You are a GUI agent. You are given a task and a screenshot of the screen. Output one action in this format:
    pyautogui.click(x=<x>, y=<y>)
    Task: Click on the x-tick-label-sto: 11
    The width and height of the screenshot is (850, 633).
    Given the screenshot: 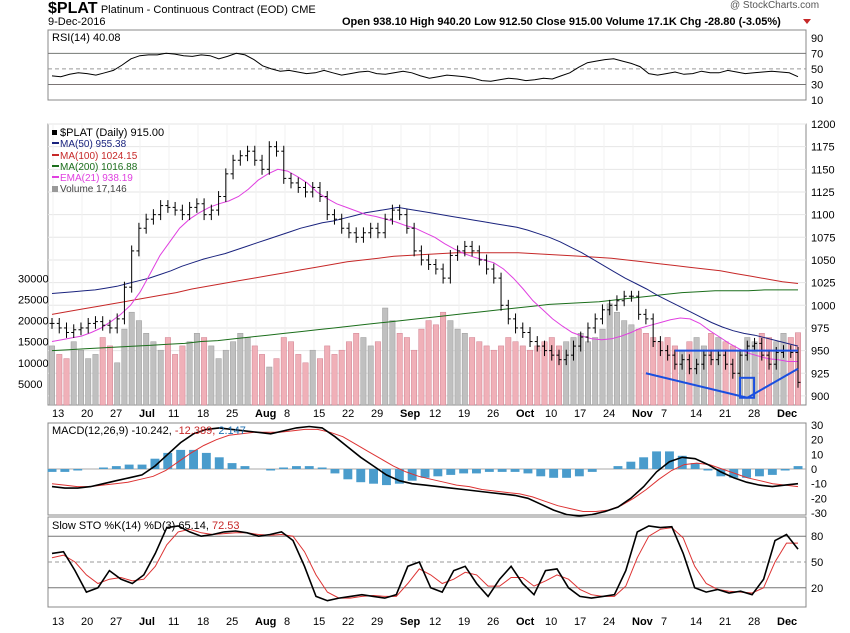 What is the action you would take?
    pyautogui.click(x=173, y=622)
    